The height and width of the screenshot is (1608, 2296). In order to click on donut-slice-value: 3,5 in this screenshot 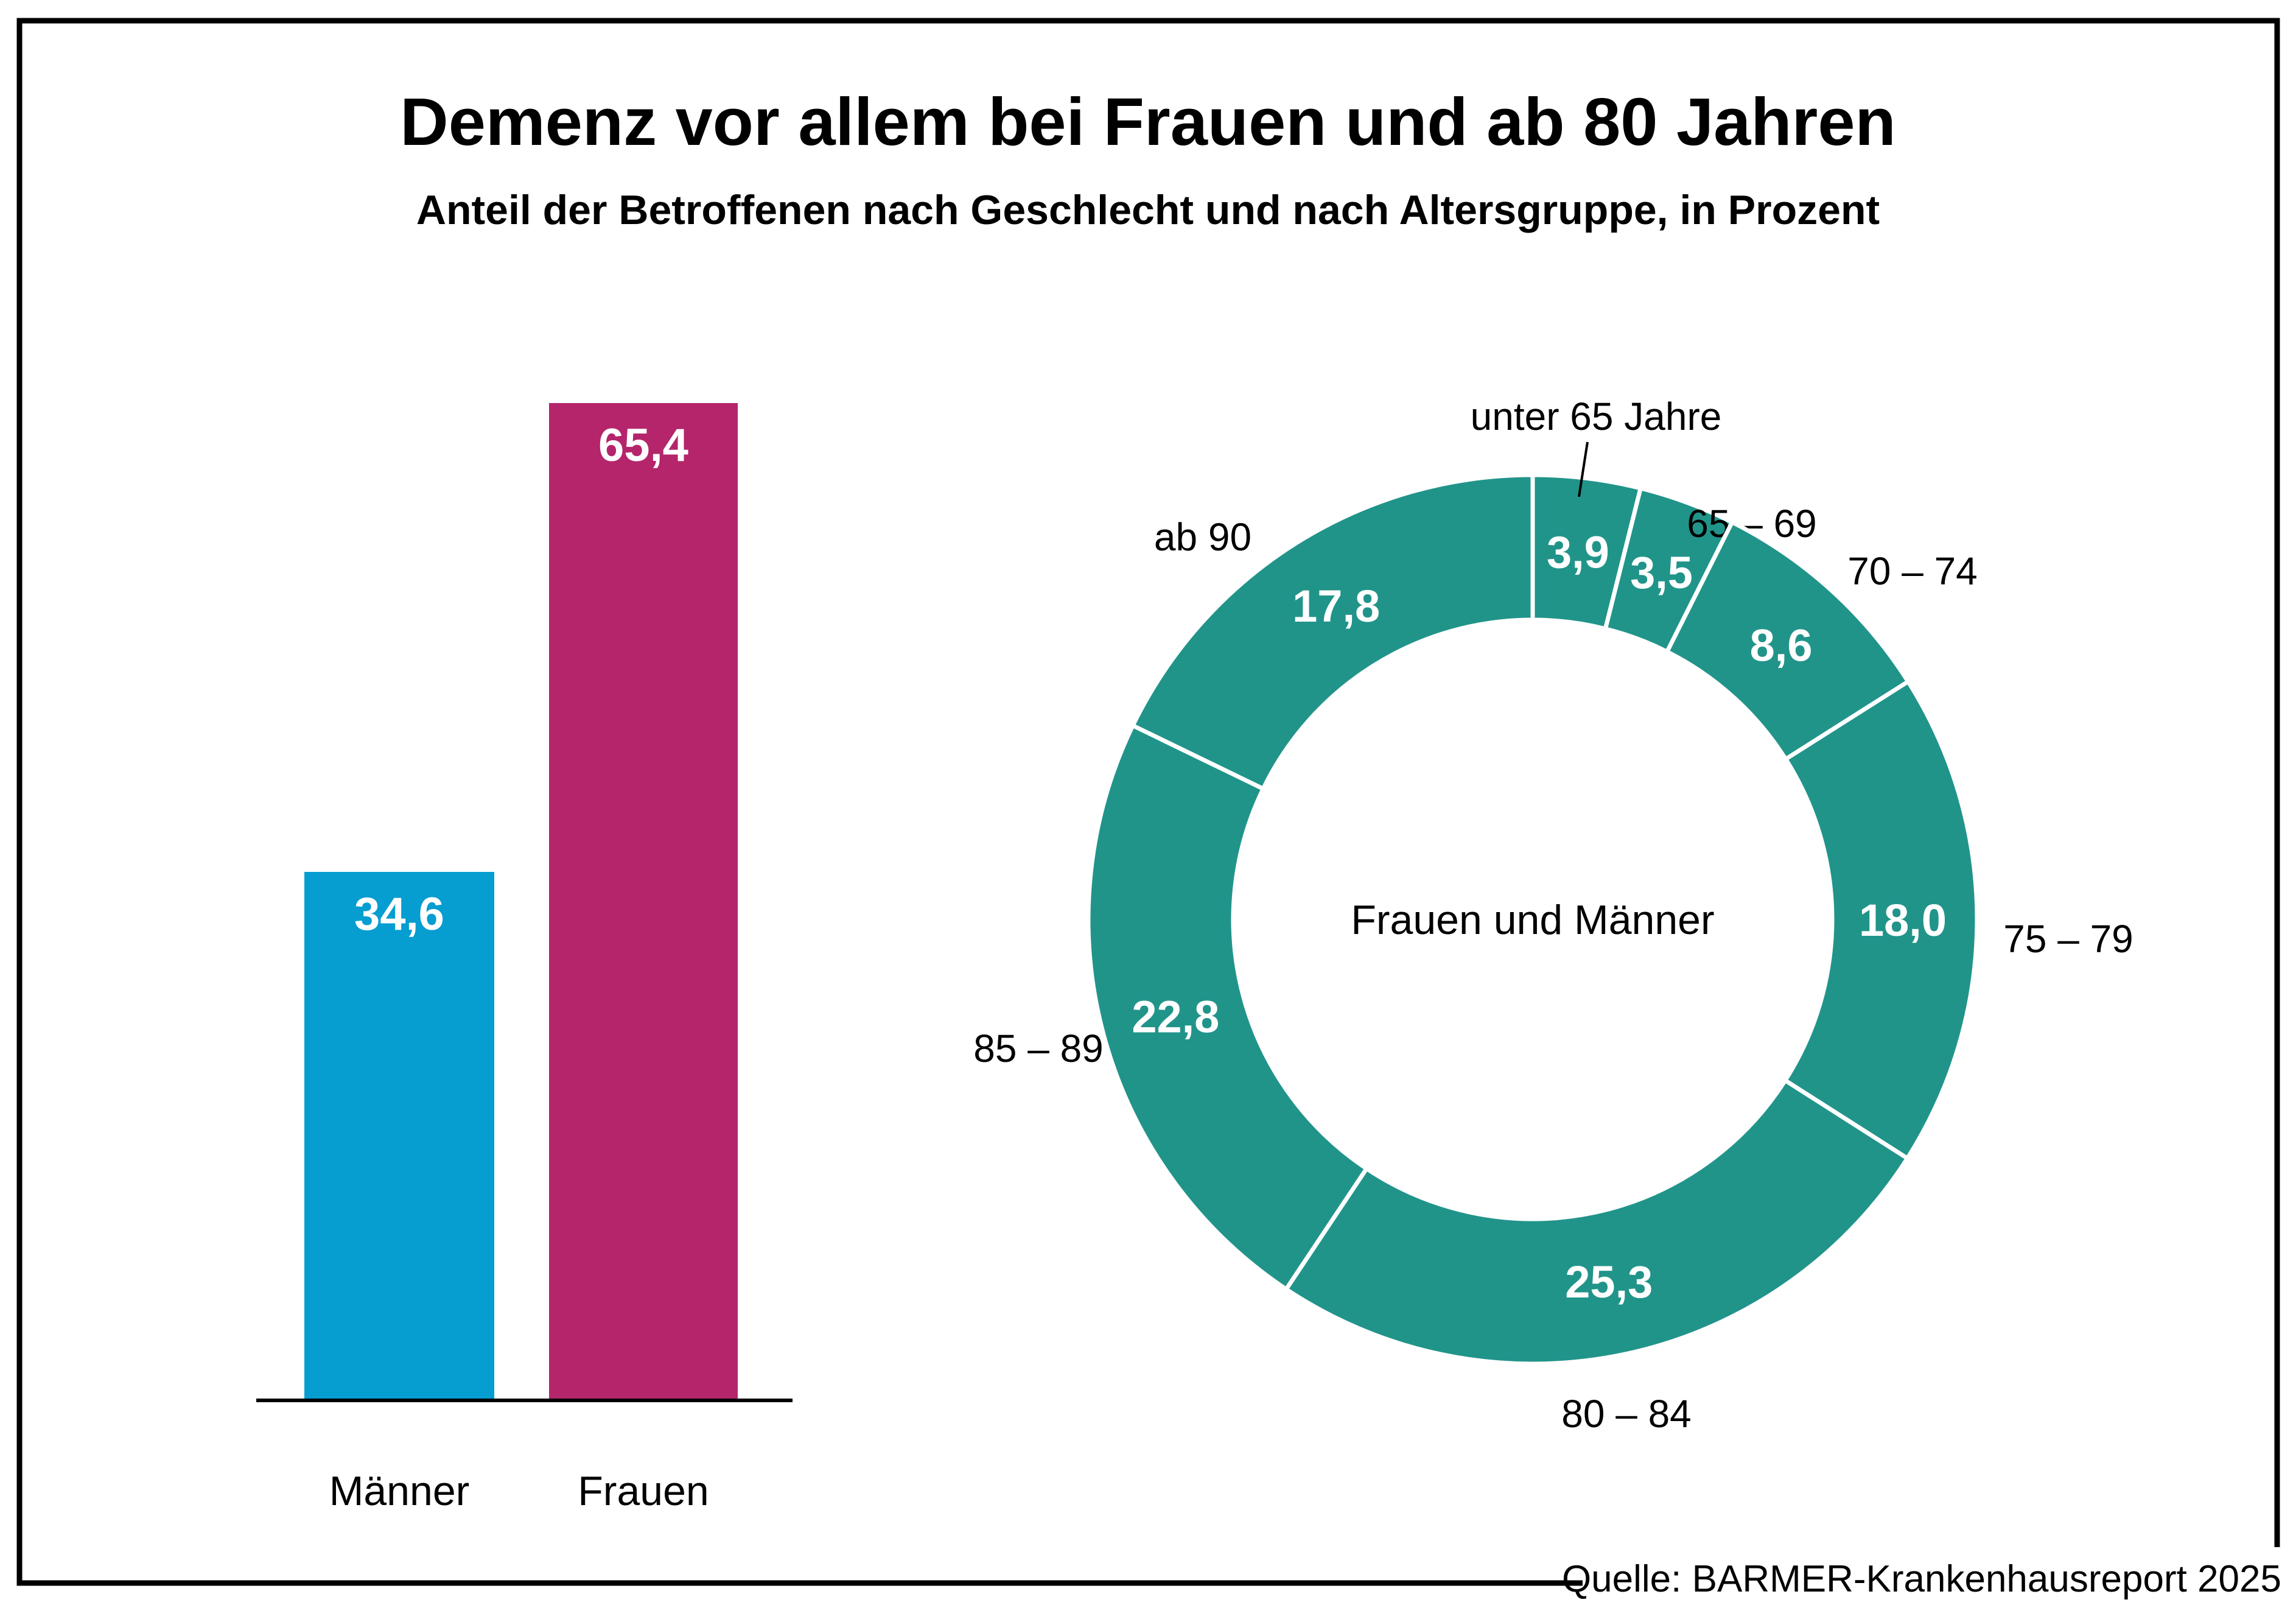, I will do `click(1661, 572)`.